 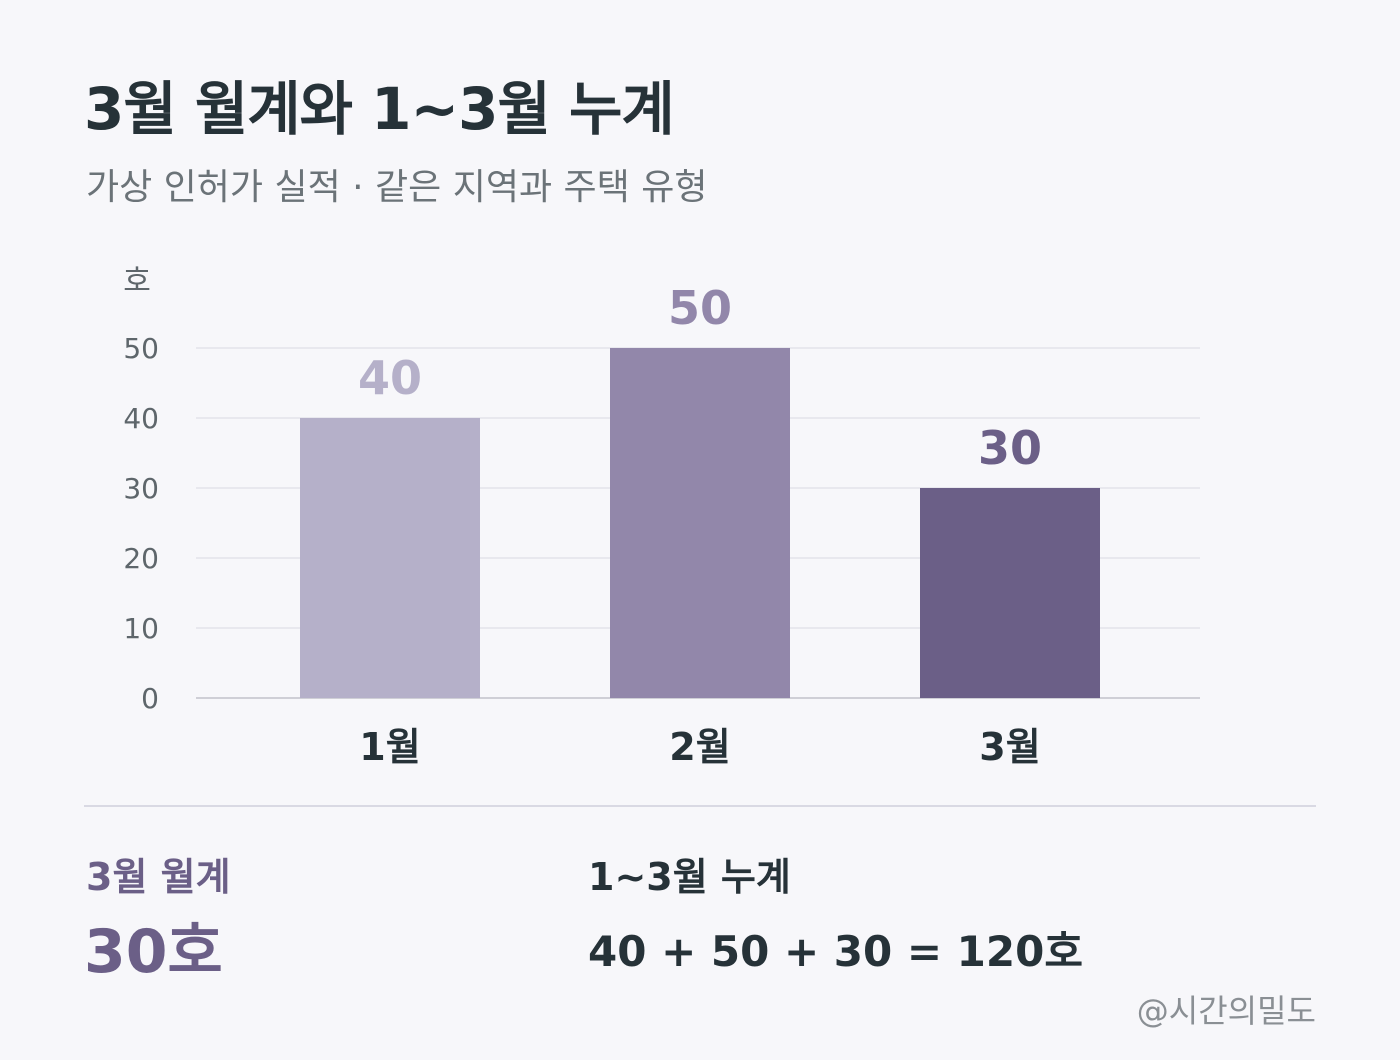 What do you see at coordinates (699, 747) in the screenshot?
I see `x-tick-label: 2월` at bounding box center [699, 747].